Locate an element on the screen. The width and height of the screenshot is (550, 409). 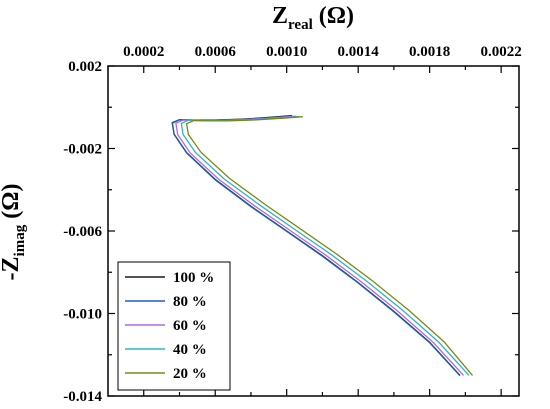
legend-label-0: 100 % is located at coordinates (193, 278).